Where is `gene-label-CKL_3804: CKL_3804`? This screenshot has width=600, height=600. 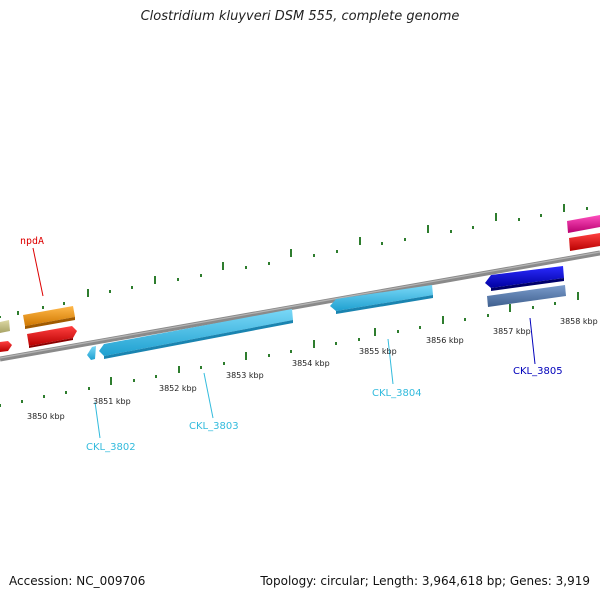
gene-label-CKL_3804: CKL_3804 is located at coordinates (397, 393).